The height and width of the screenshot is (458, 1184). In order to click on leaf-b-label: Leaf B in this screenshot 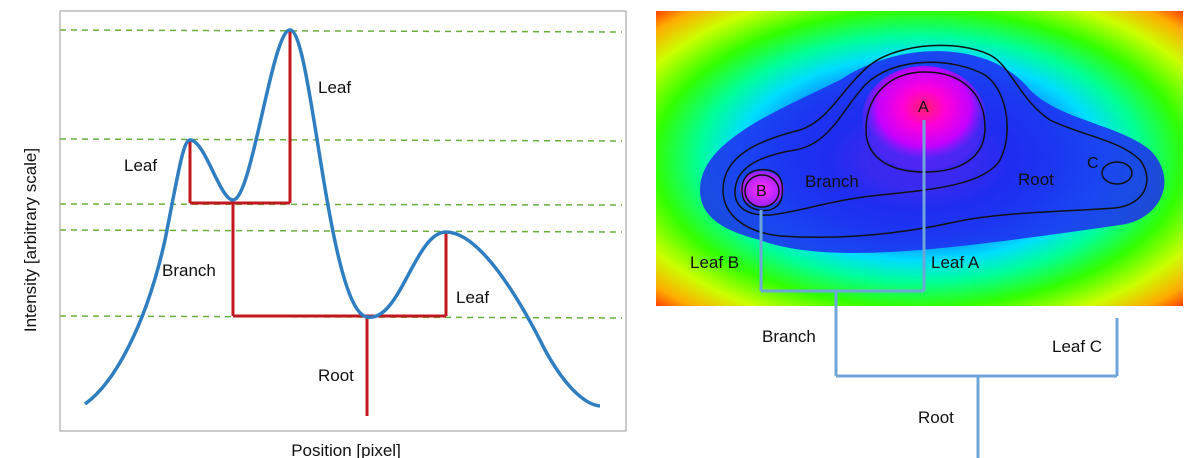, I will do `click(714, 262)`.